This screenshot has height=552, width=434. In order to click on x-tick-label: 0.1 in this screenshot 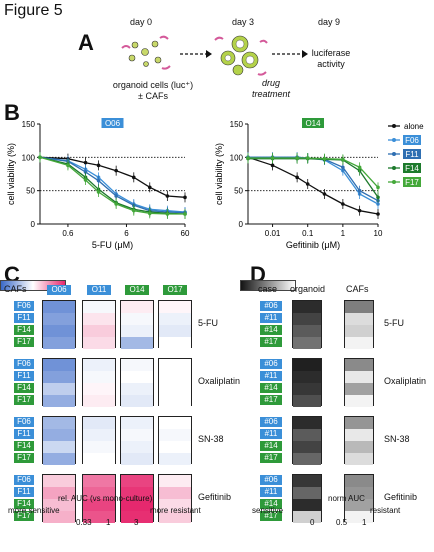, I will do `click(308, 233)`.